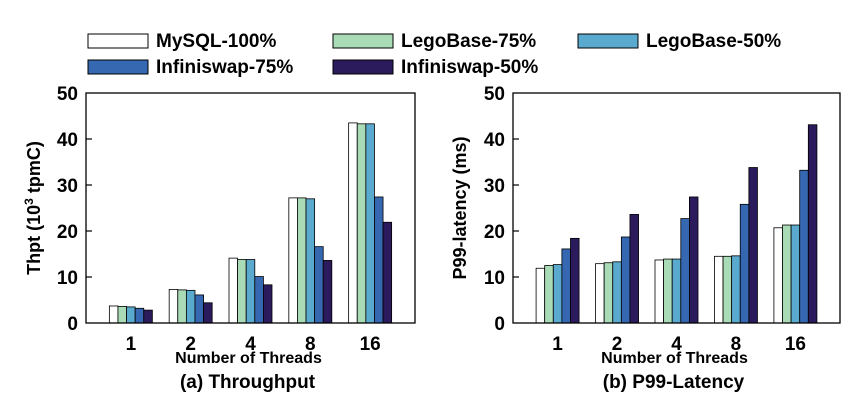  I want to click on y-axis-title-main: Thpt (10, so click(34, 240).